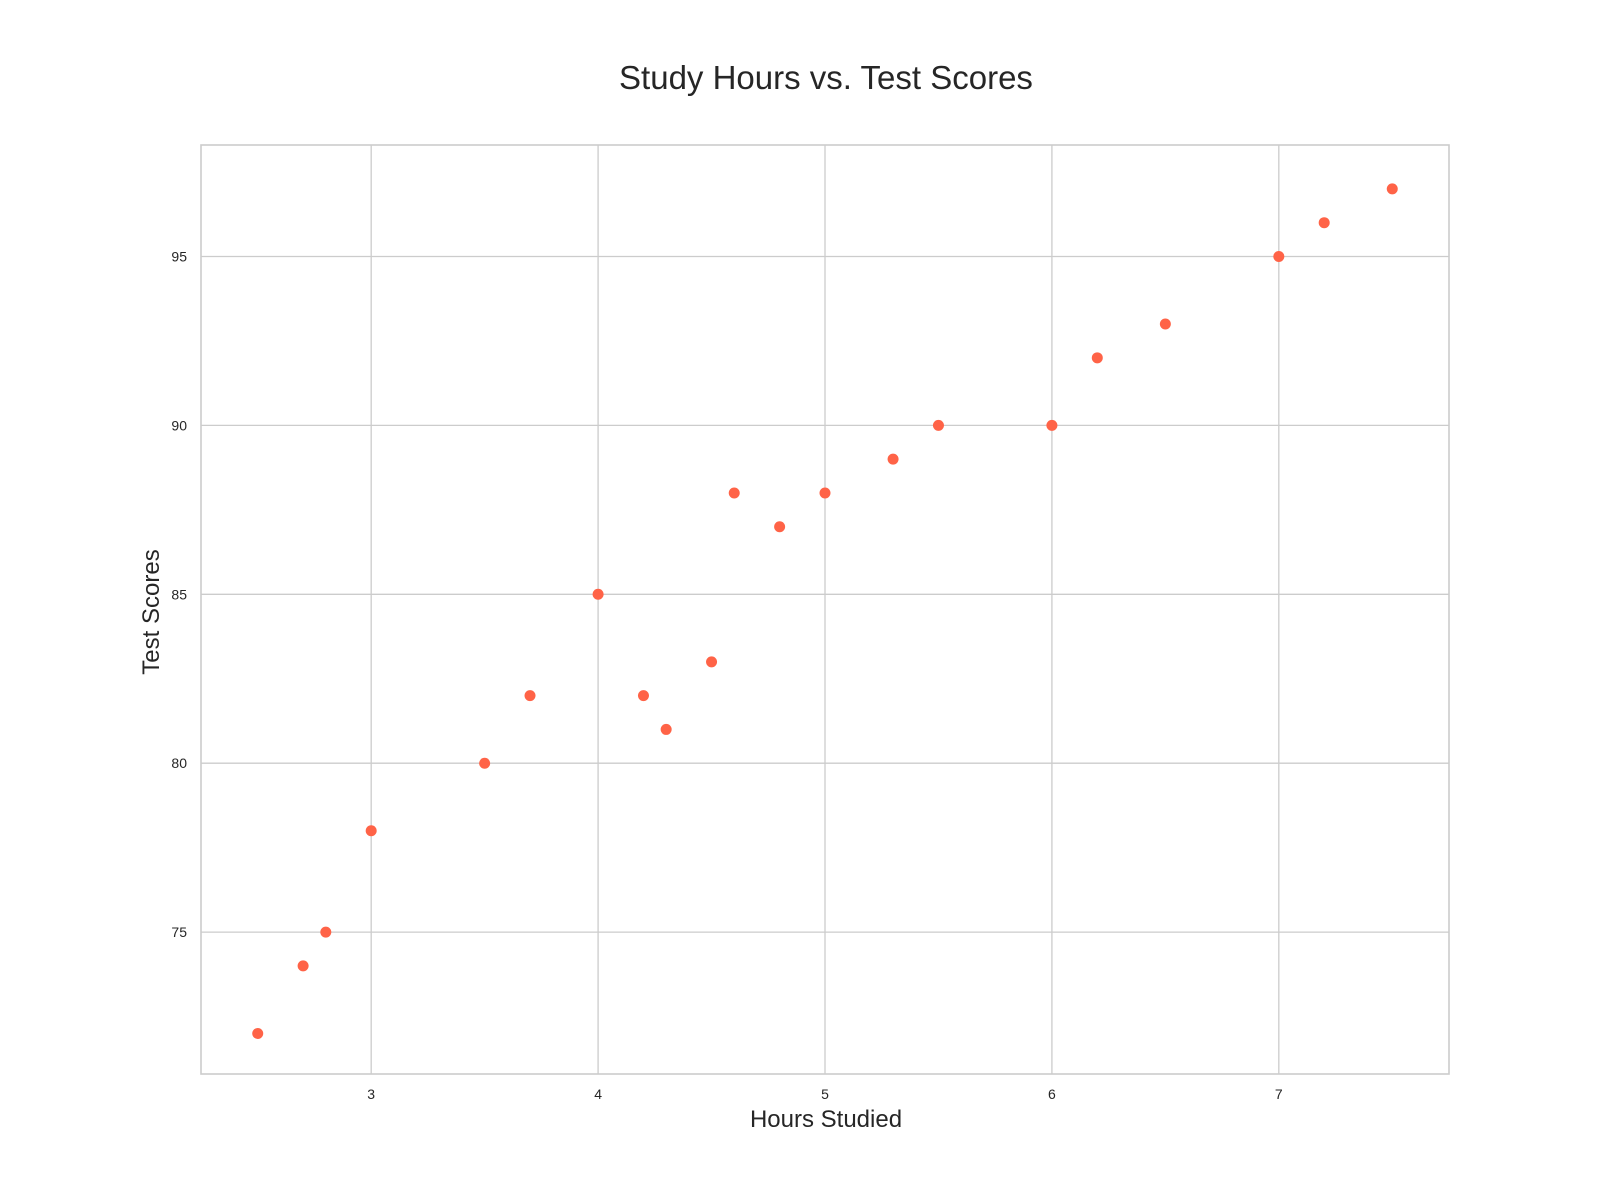 The image size is (1600, 1200). I want to click on y-tick-labels: 75 80 85 90 95, so click(179, 594).